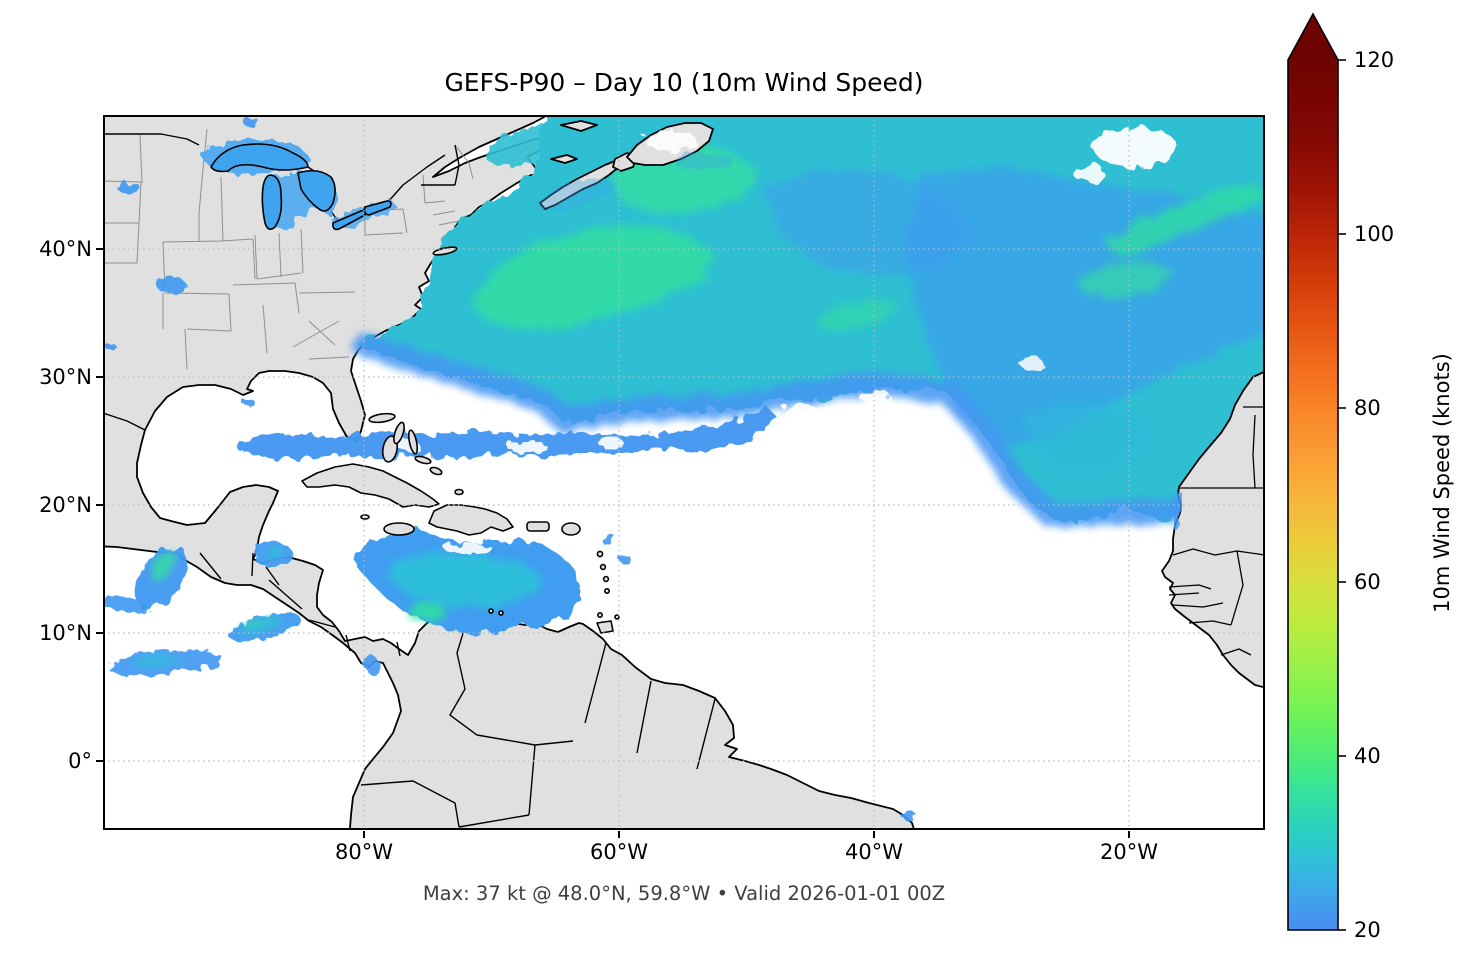  What do you see at coordinates (349, 220) in the screenshot?
I see `lake-erie` at bounding box center [349, 220].